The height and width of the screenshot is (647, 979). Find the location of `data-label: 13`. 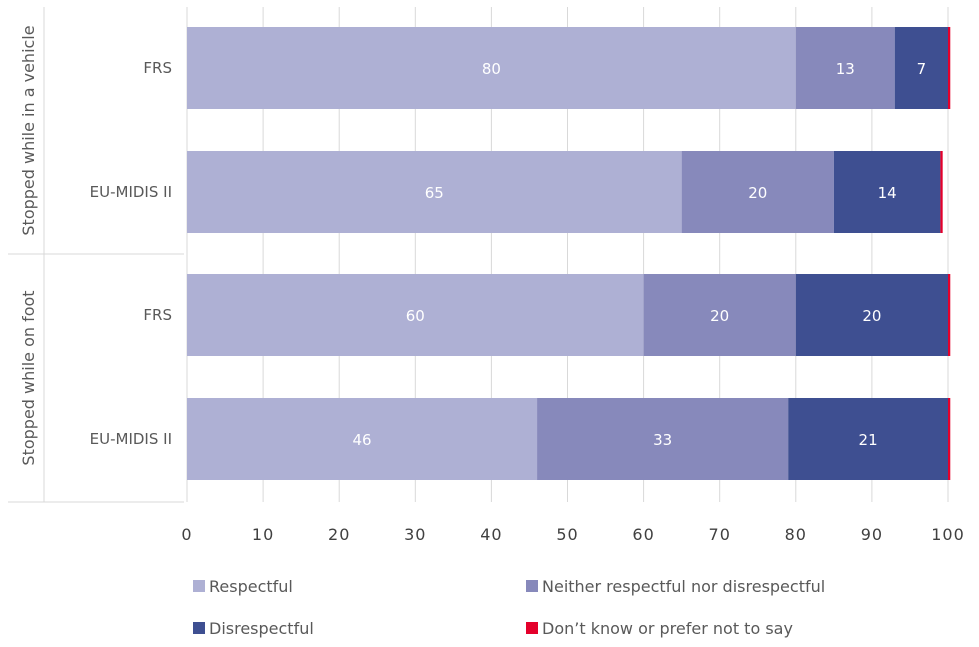

data-label: 13 is located at coordinates (845, 69).